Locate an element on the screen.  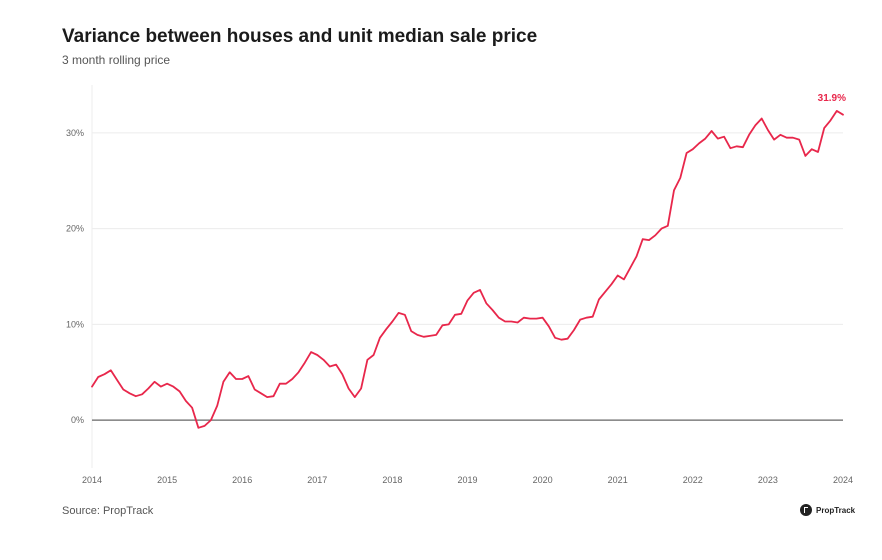
y-axis-ticks: 0% 10% 20% 30% is located at coordinates (75, 276).